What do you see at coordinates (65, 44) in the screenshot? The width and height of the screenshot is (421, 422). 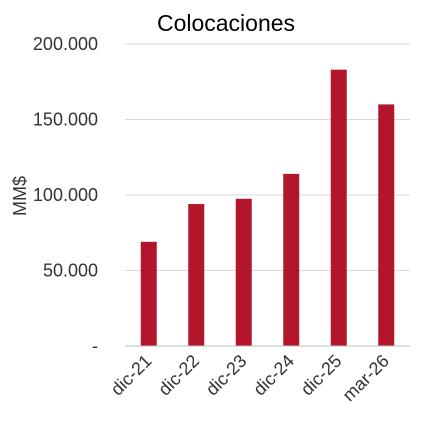 I see `y-tick-label: 200.000` at bounding box center [65, 44].